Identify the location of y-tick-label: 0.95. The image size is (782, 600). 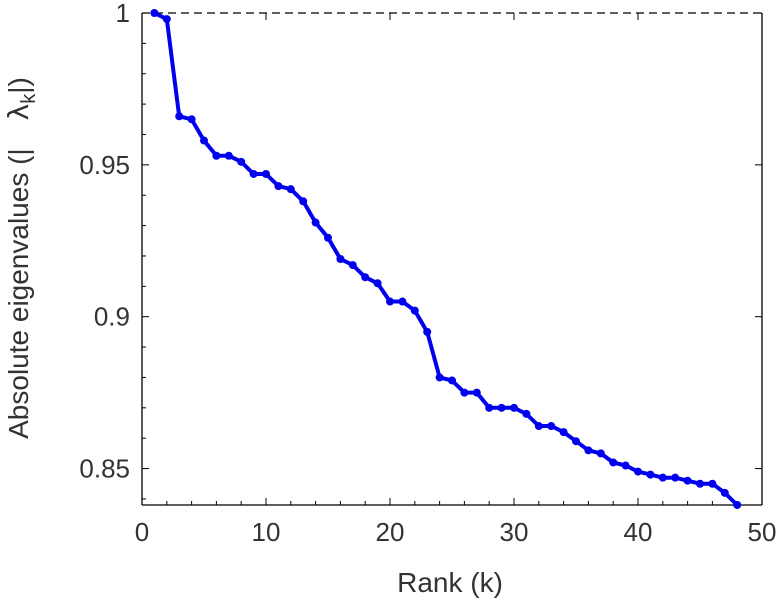
(104, 165).